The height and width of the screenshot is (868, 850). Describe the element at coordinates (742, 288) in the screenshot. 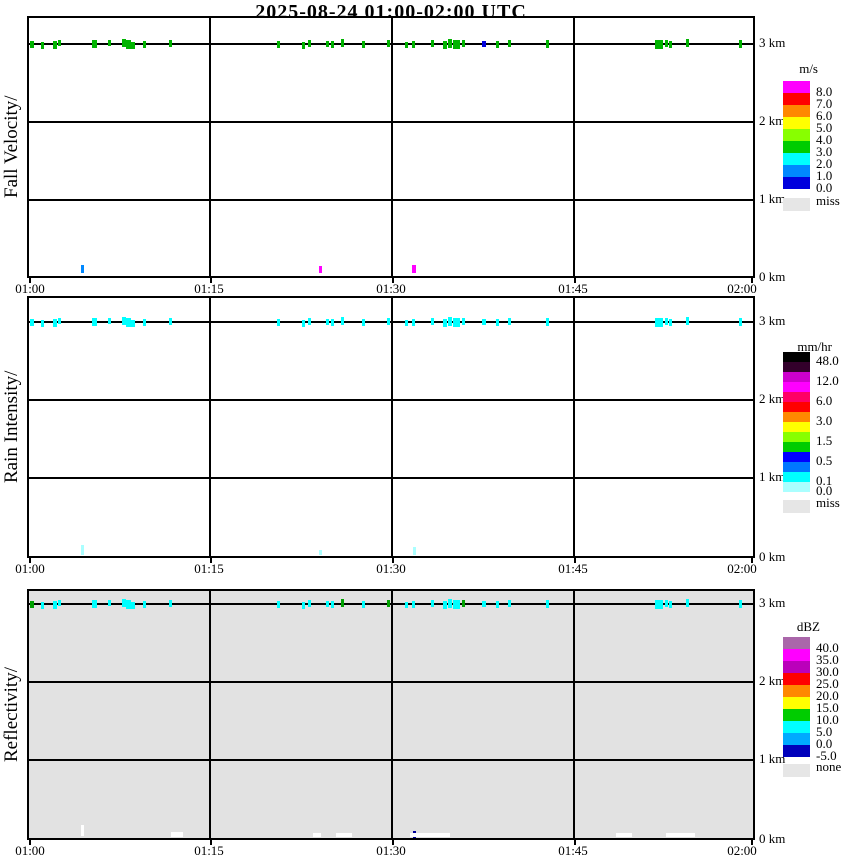

I see `time-tick-0200: 02:00` at that location.